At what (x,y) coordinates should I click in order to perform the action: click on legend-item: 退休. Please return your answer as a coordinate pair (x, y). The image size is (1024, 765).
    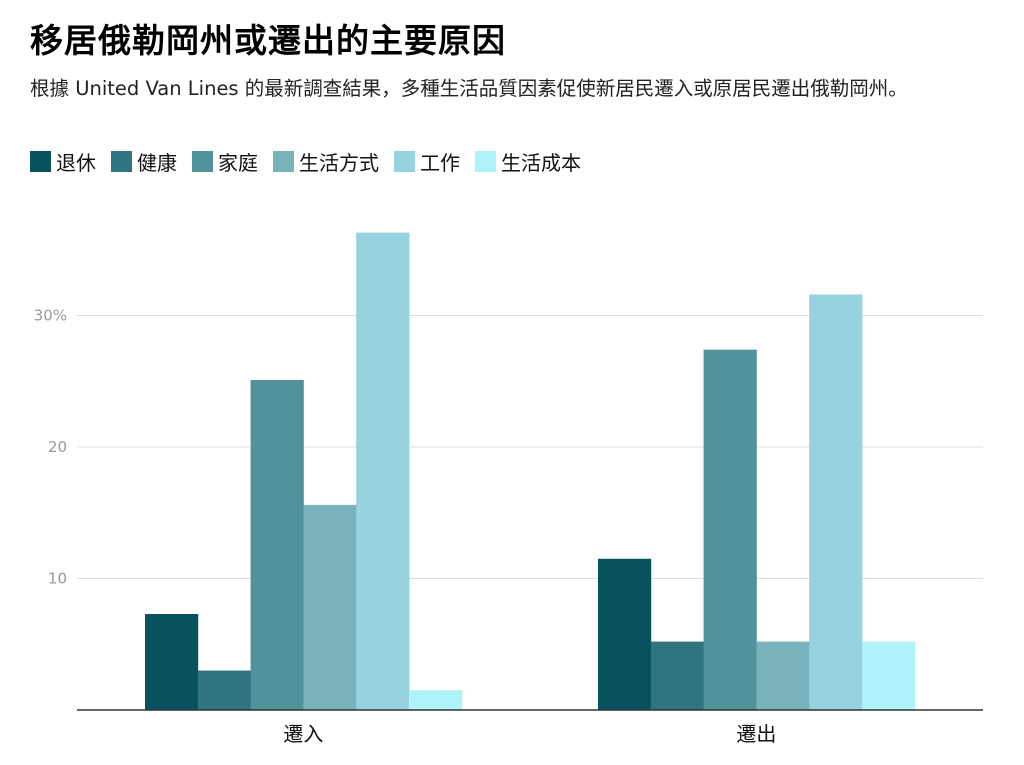
    Looking at the image, I should click on (63, 161).